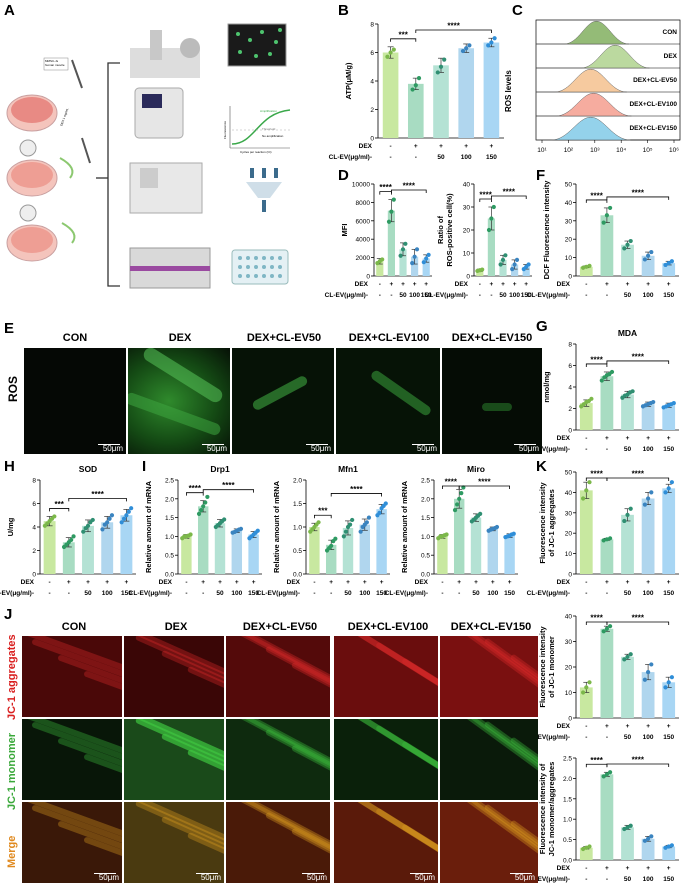 The width and height of the screenshot is (685, 889). Describe the element at coordinates (166, 188) in the screenshot. I see `flow-cytometer-icon` at that location.